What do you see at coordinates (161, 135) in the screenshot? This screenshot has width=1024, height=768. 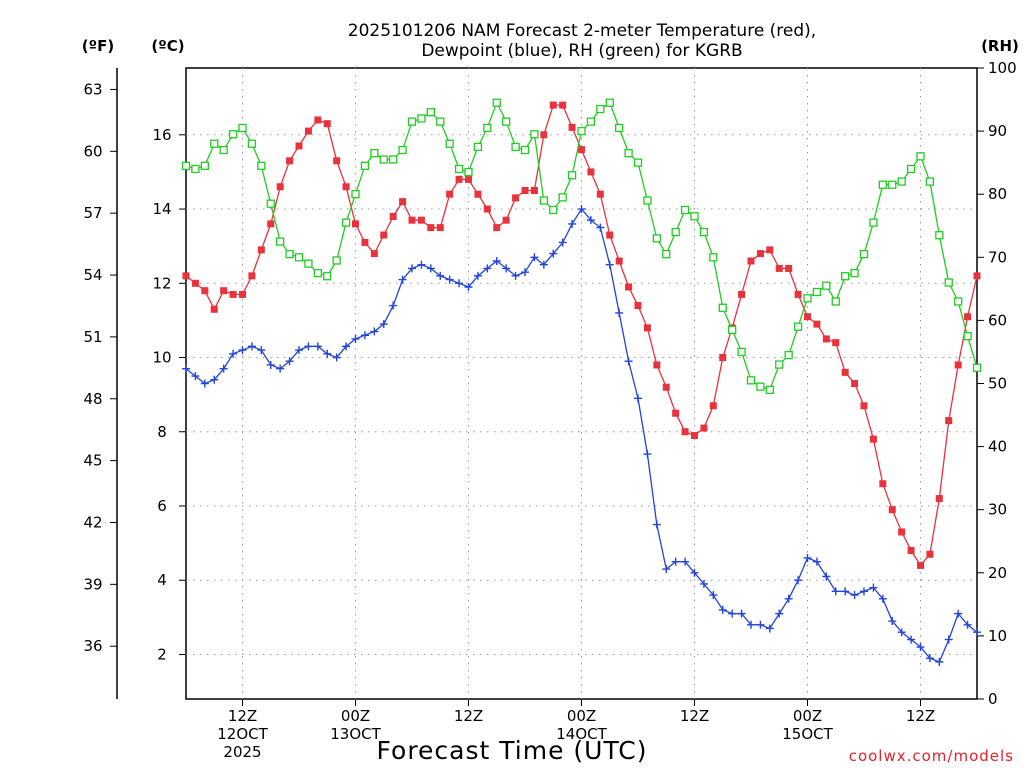 I see `celsius-tick-label: 16` at bounding box center [161, 135].